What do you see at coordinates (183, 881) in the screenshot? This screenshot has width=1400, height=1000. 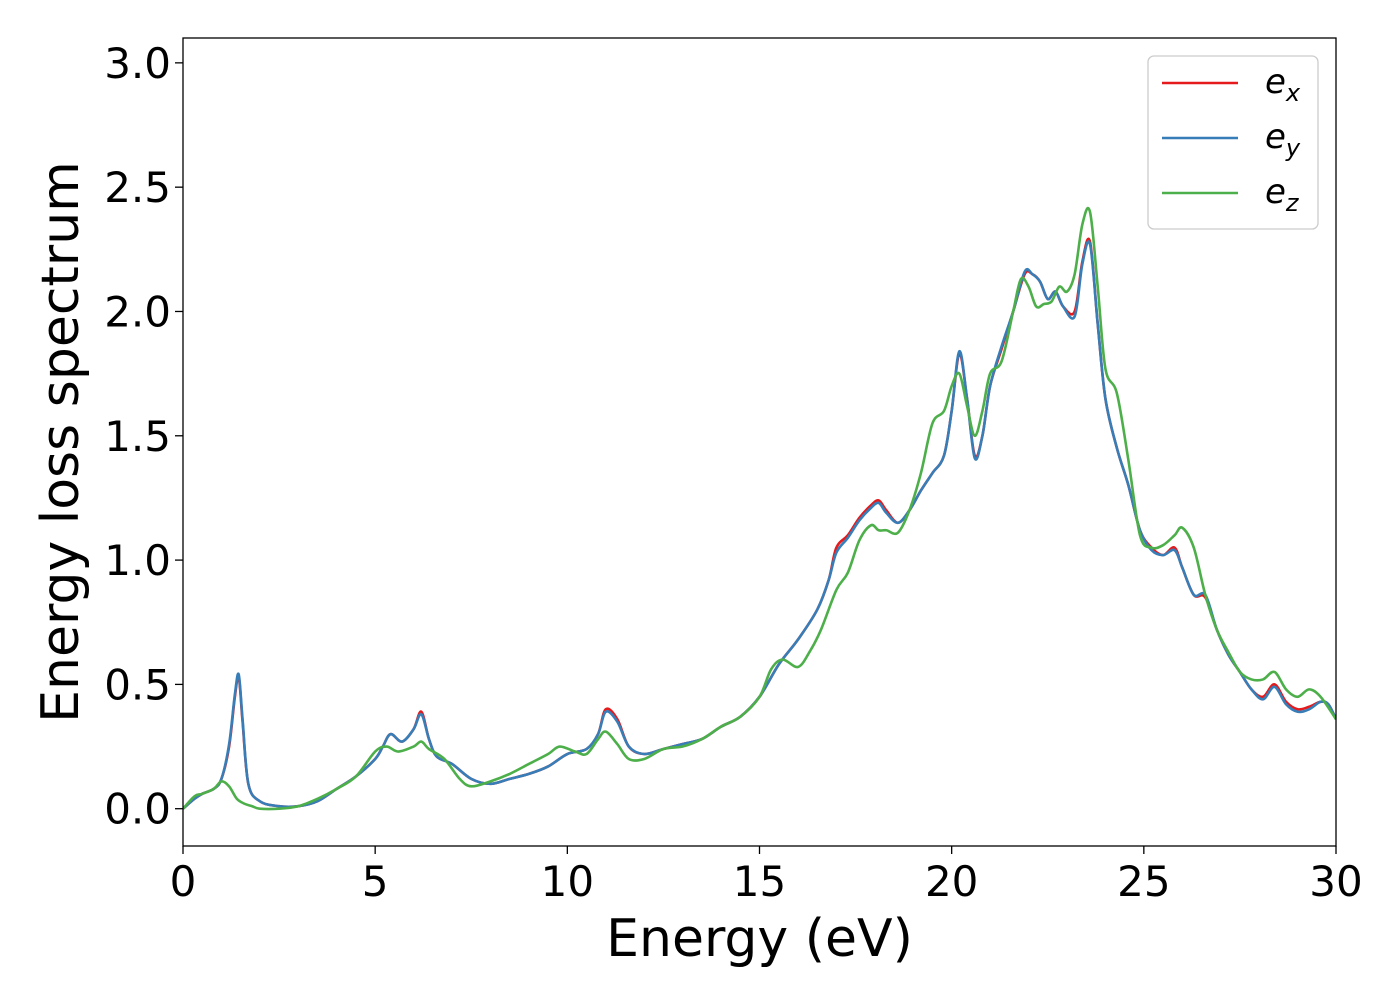 I see `x-tick-label: 0` at bounding box center [183, 881].